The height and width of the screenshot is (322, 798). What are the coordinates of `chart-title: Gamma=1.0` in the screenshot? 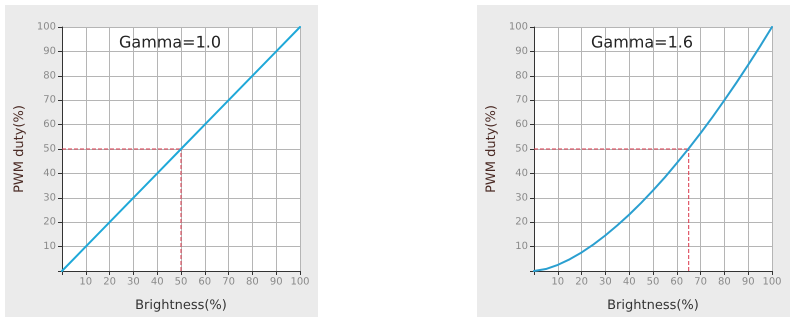 It's located at (170, 42).